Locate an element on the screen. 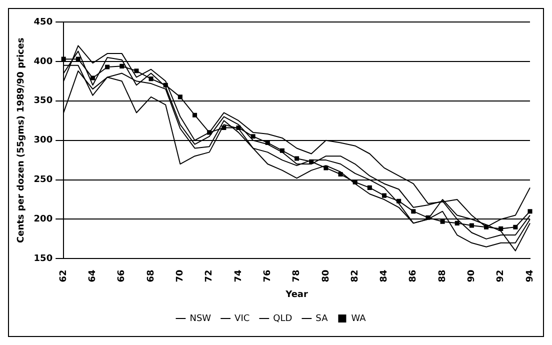 The width and height of the screenshot is (552, 345). y-tick-label: 250 is located at coordinates (43, 180).